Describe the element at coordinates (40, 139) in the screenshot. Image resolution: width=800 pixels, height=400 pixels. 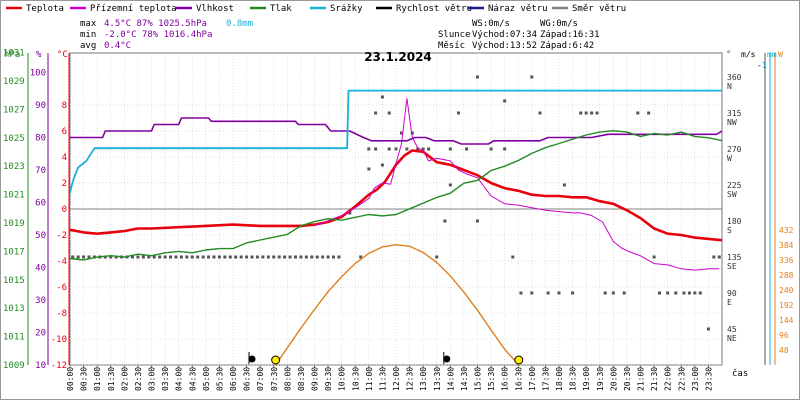
I see `humidity-tick-label: 80` at that location.